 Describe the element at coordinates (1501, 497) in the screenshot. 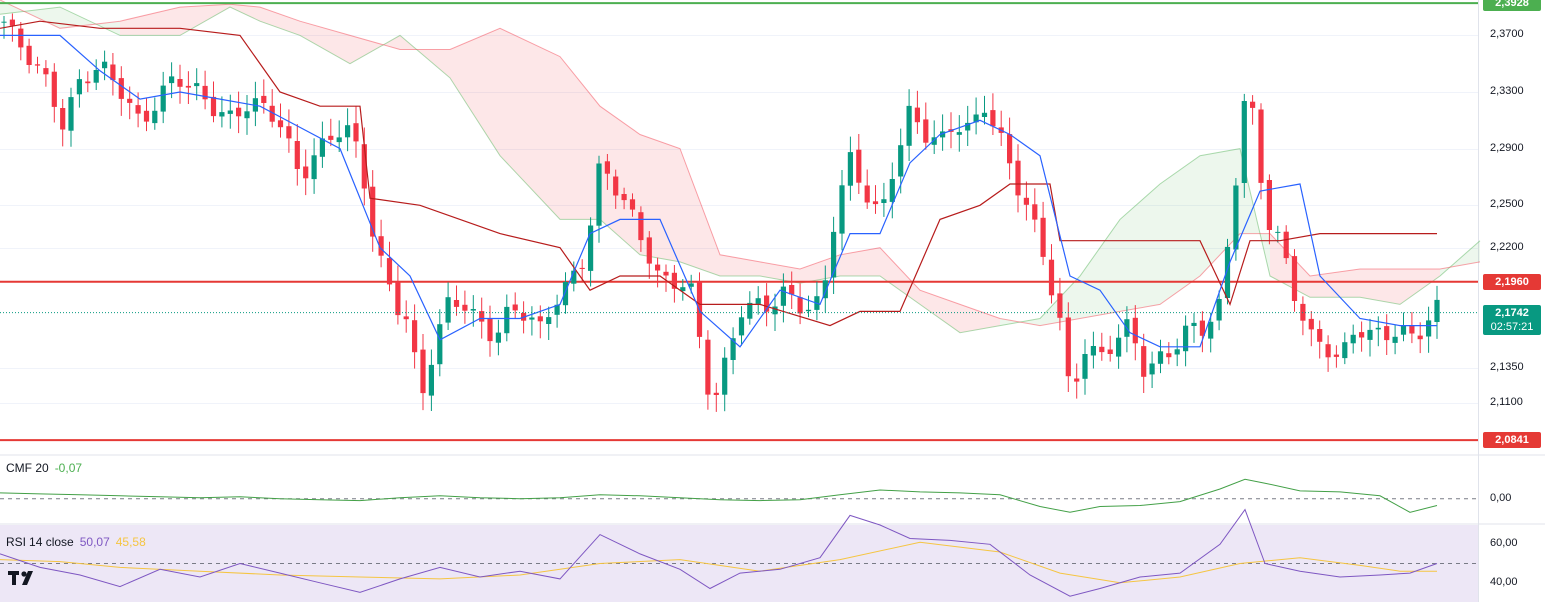

I see `cmf-axis-tick: 0,00` at that location.